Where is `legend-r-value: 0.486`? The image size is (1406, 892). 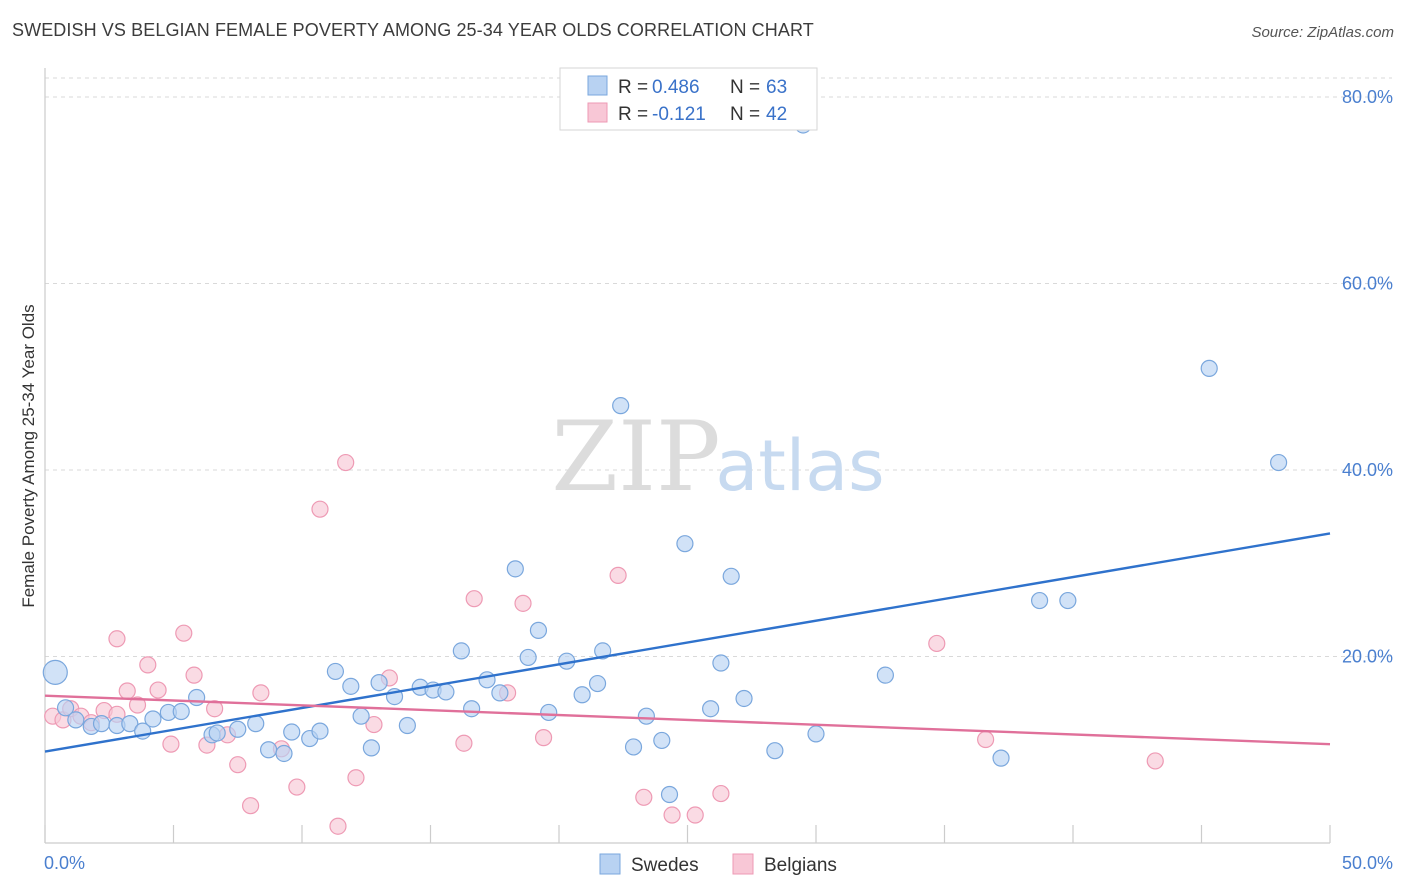 legend-r-value: 0.486 is located at coordinates (676, 87).